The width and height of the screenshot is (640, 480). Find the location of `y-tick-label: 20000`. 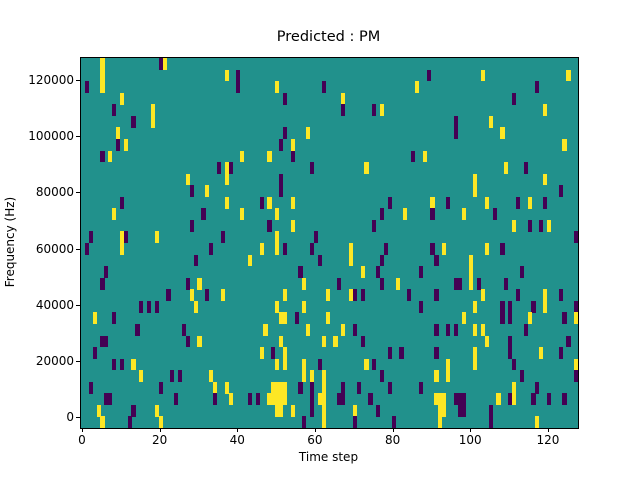

y-tick-label: 20000 is located at coordinates (54, 360).